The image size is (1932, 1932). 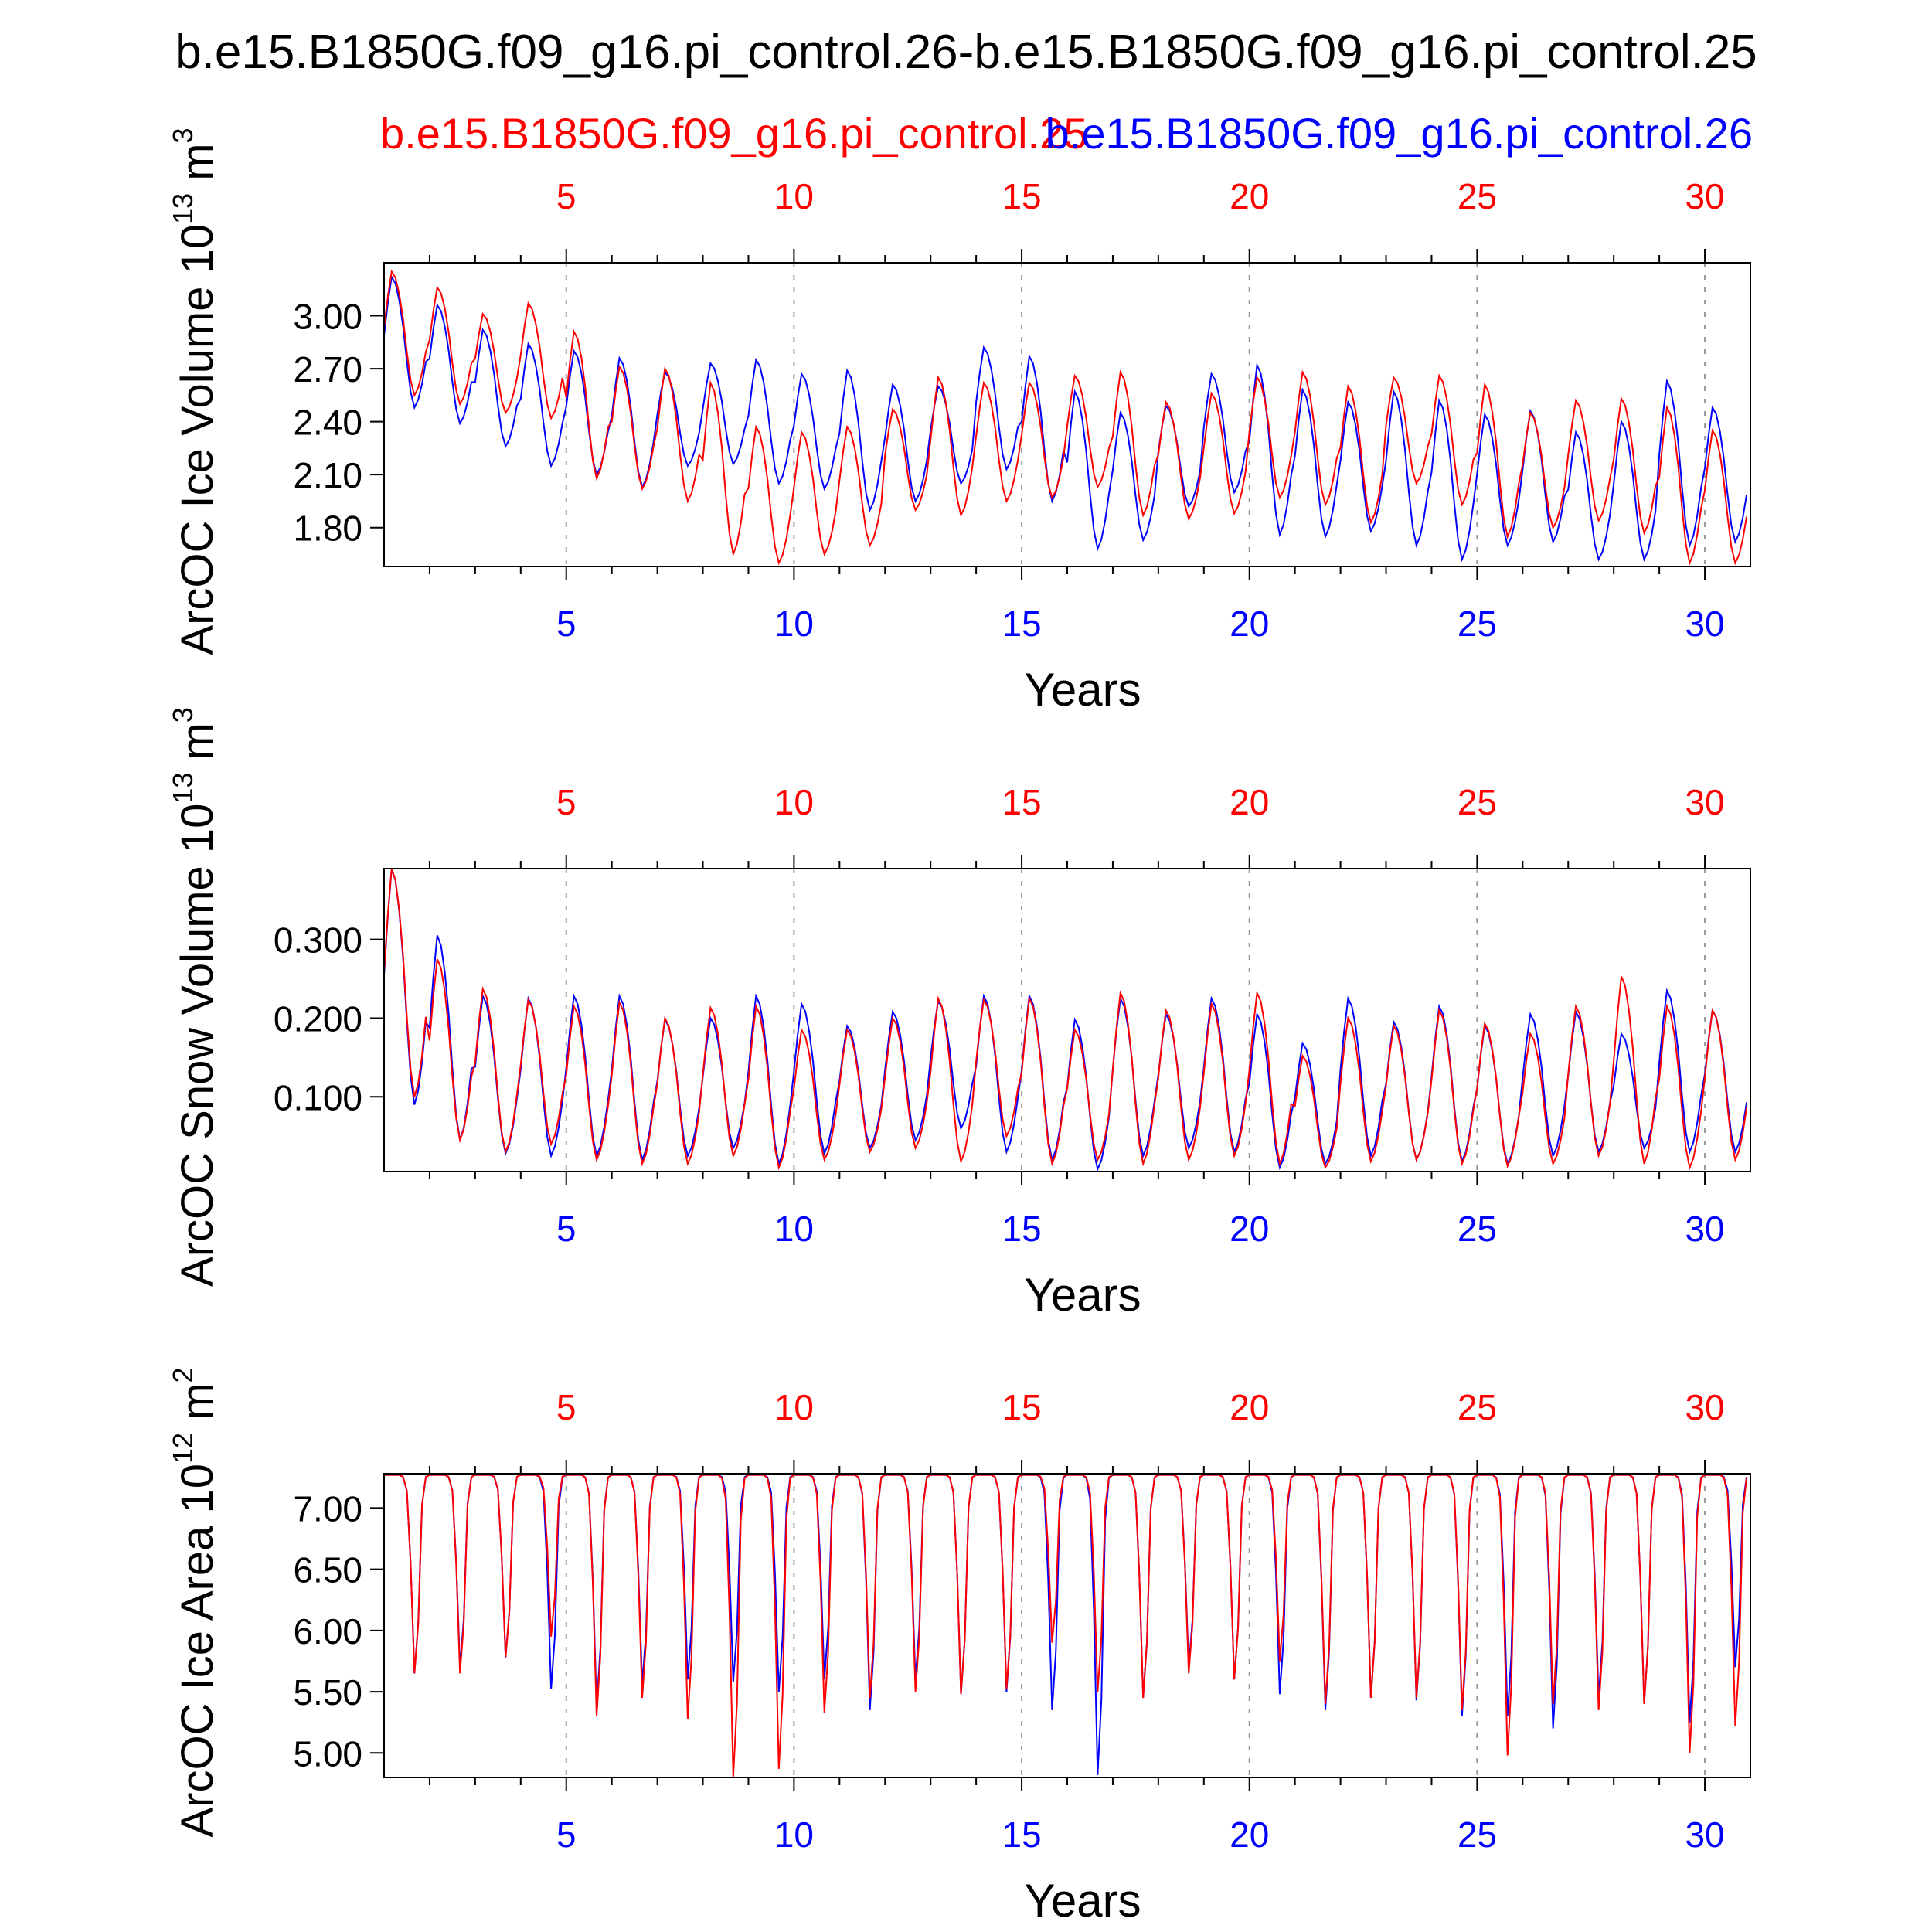 What do you see at coordinates (328, 475) in the screenshot?
I see `ytick-label: 2.10` at bounding box center [328, 475].